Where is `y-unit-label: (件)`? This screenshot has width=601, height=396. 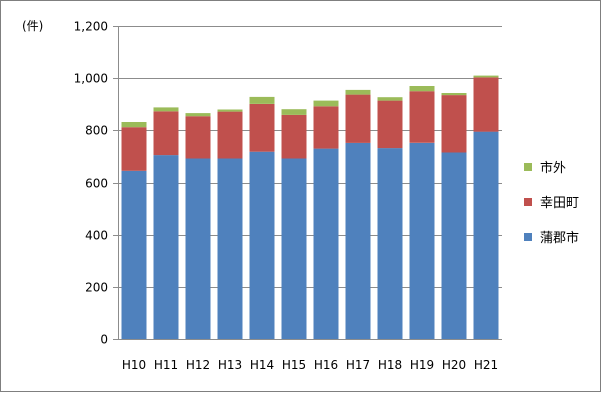
y-unit-label: (件) is located at coordinates (32, 26).